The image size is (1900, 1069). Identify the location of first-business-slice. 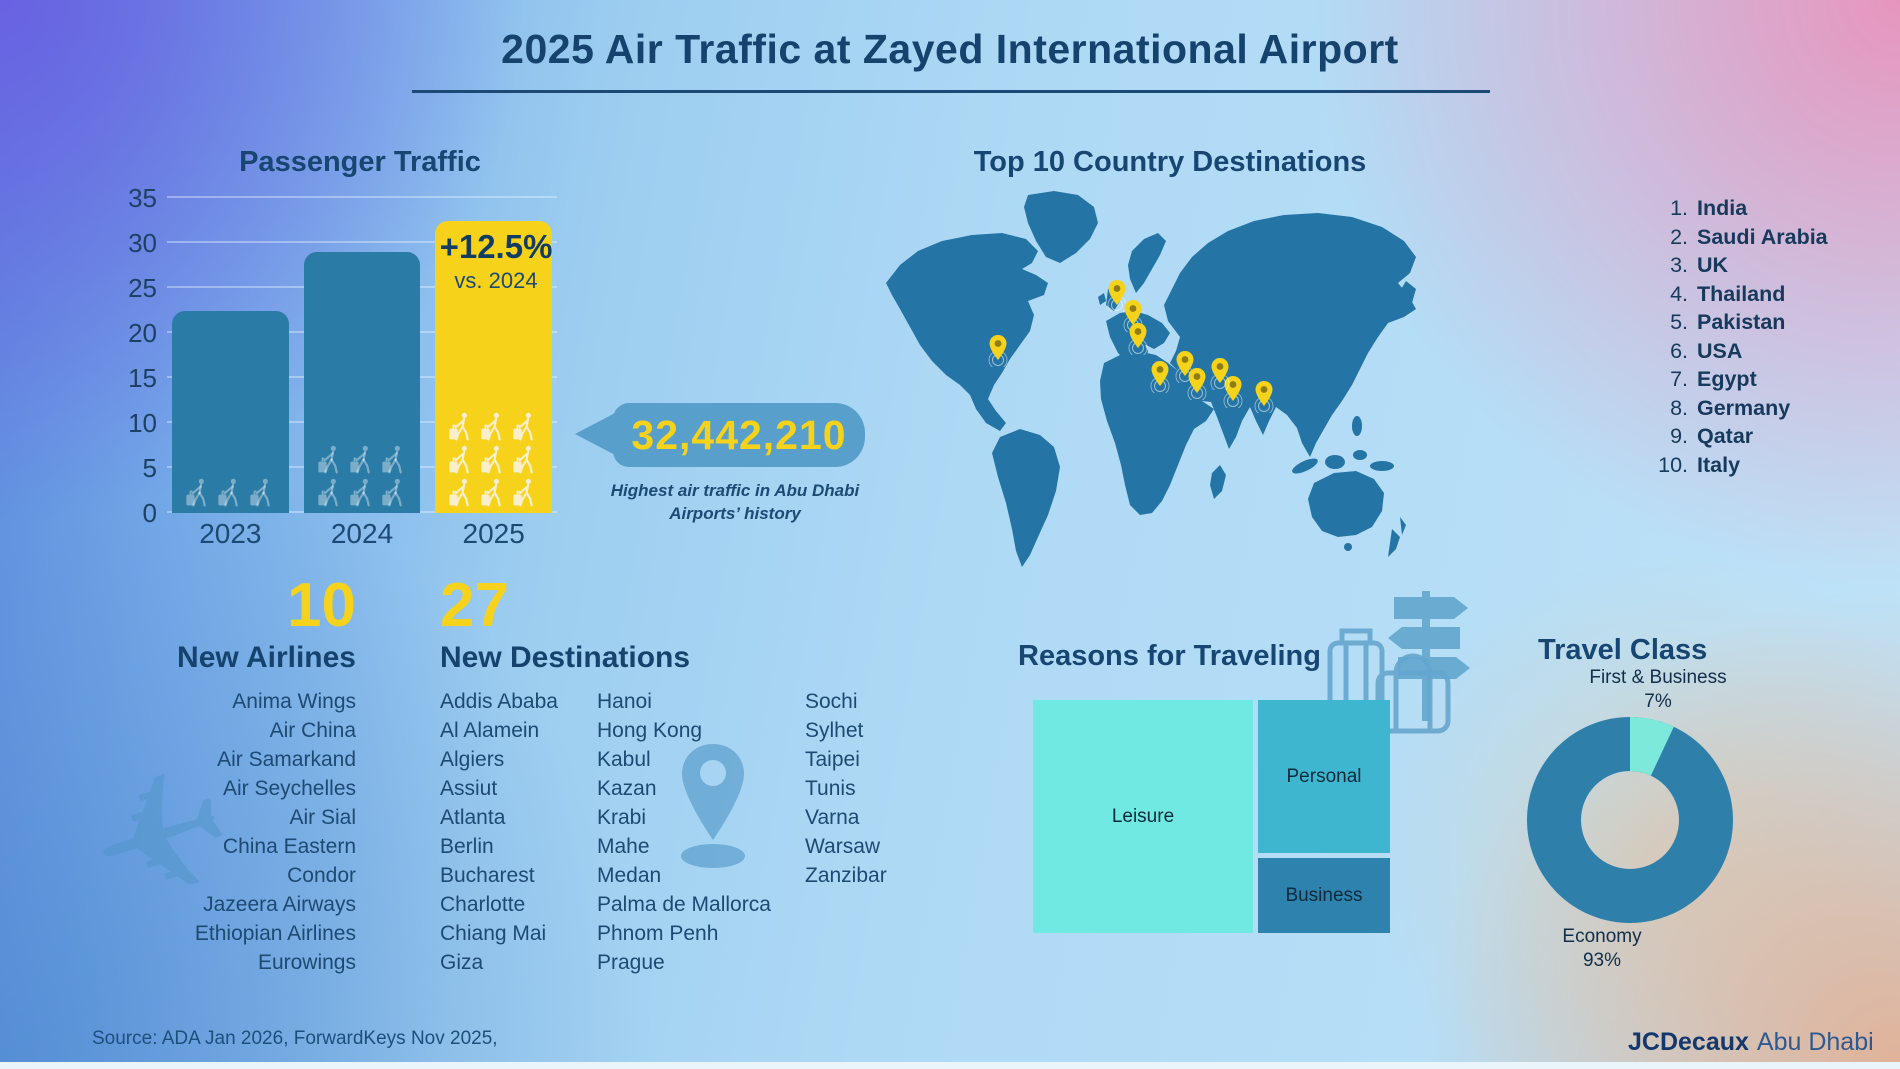
(1630, 820).